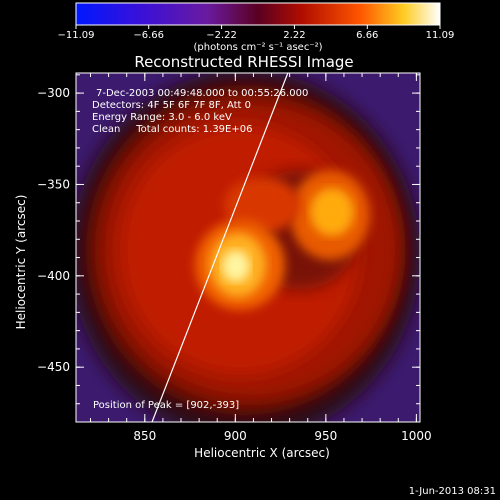 The height and width of the screenshot is (500, 500). Describe the element at coordinates (53, 184) in the screenshot. I see `y-tick-label: −350` at that location.